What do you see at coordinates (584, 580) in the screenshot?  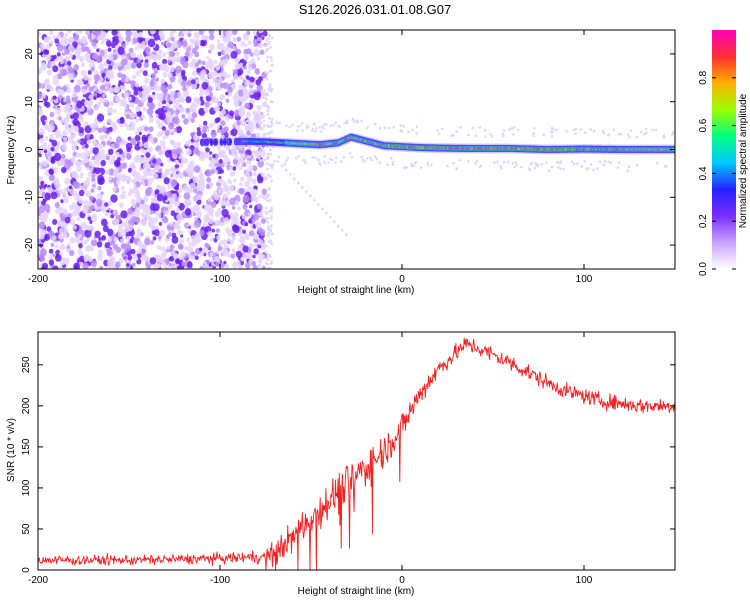 I see `snr-x-tick-label: 100` at bounding box center [584, 580].